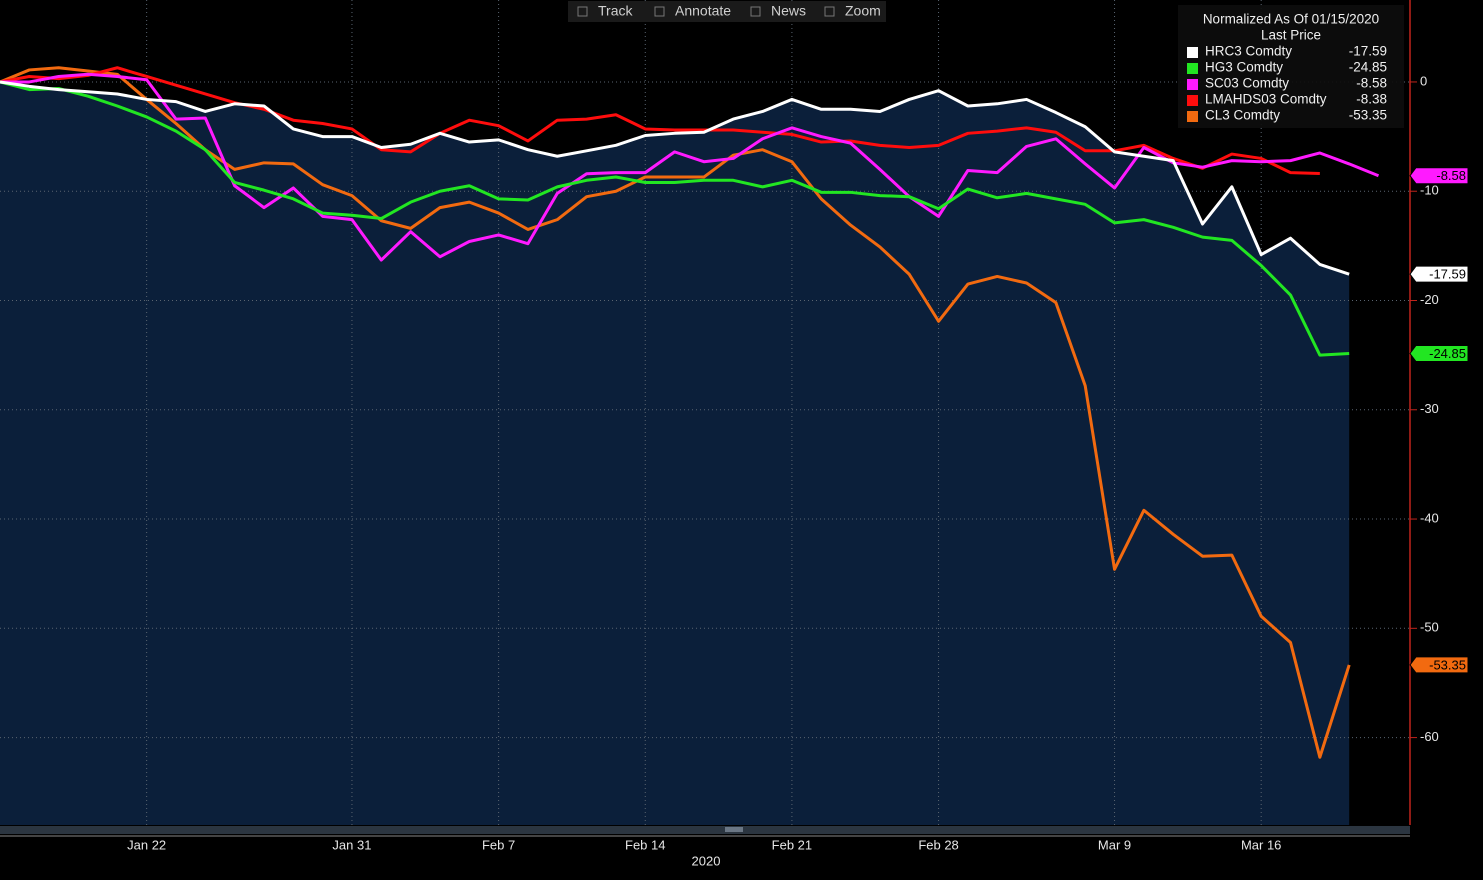 This screenshot has height=880, width=1483. Describe the element at coordinates (1439, 420) in the screenshot. I see `axis-tags: -8.58 -17.59 -24.85 -53.35` at that location.